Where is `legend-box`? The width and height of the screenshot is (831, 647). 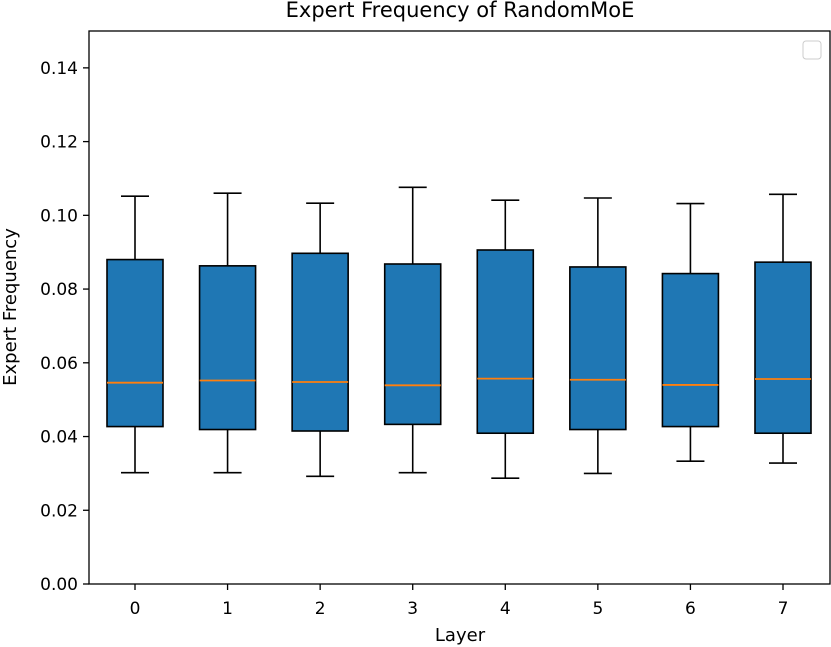
legend-box is located at coordinates (812, 50).